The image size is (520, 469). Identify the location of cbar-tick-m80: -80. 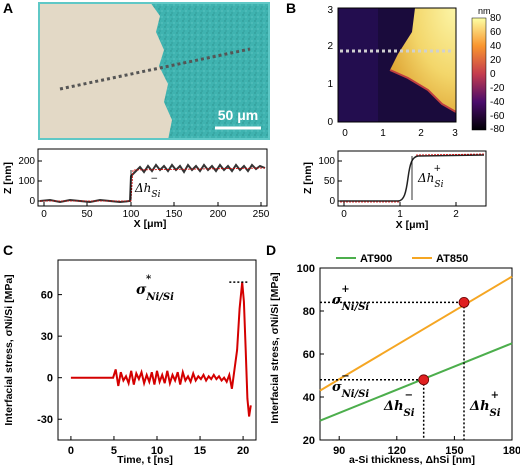
(497, 129).